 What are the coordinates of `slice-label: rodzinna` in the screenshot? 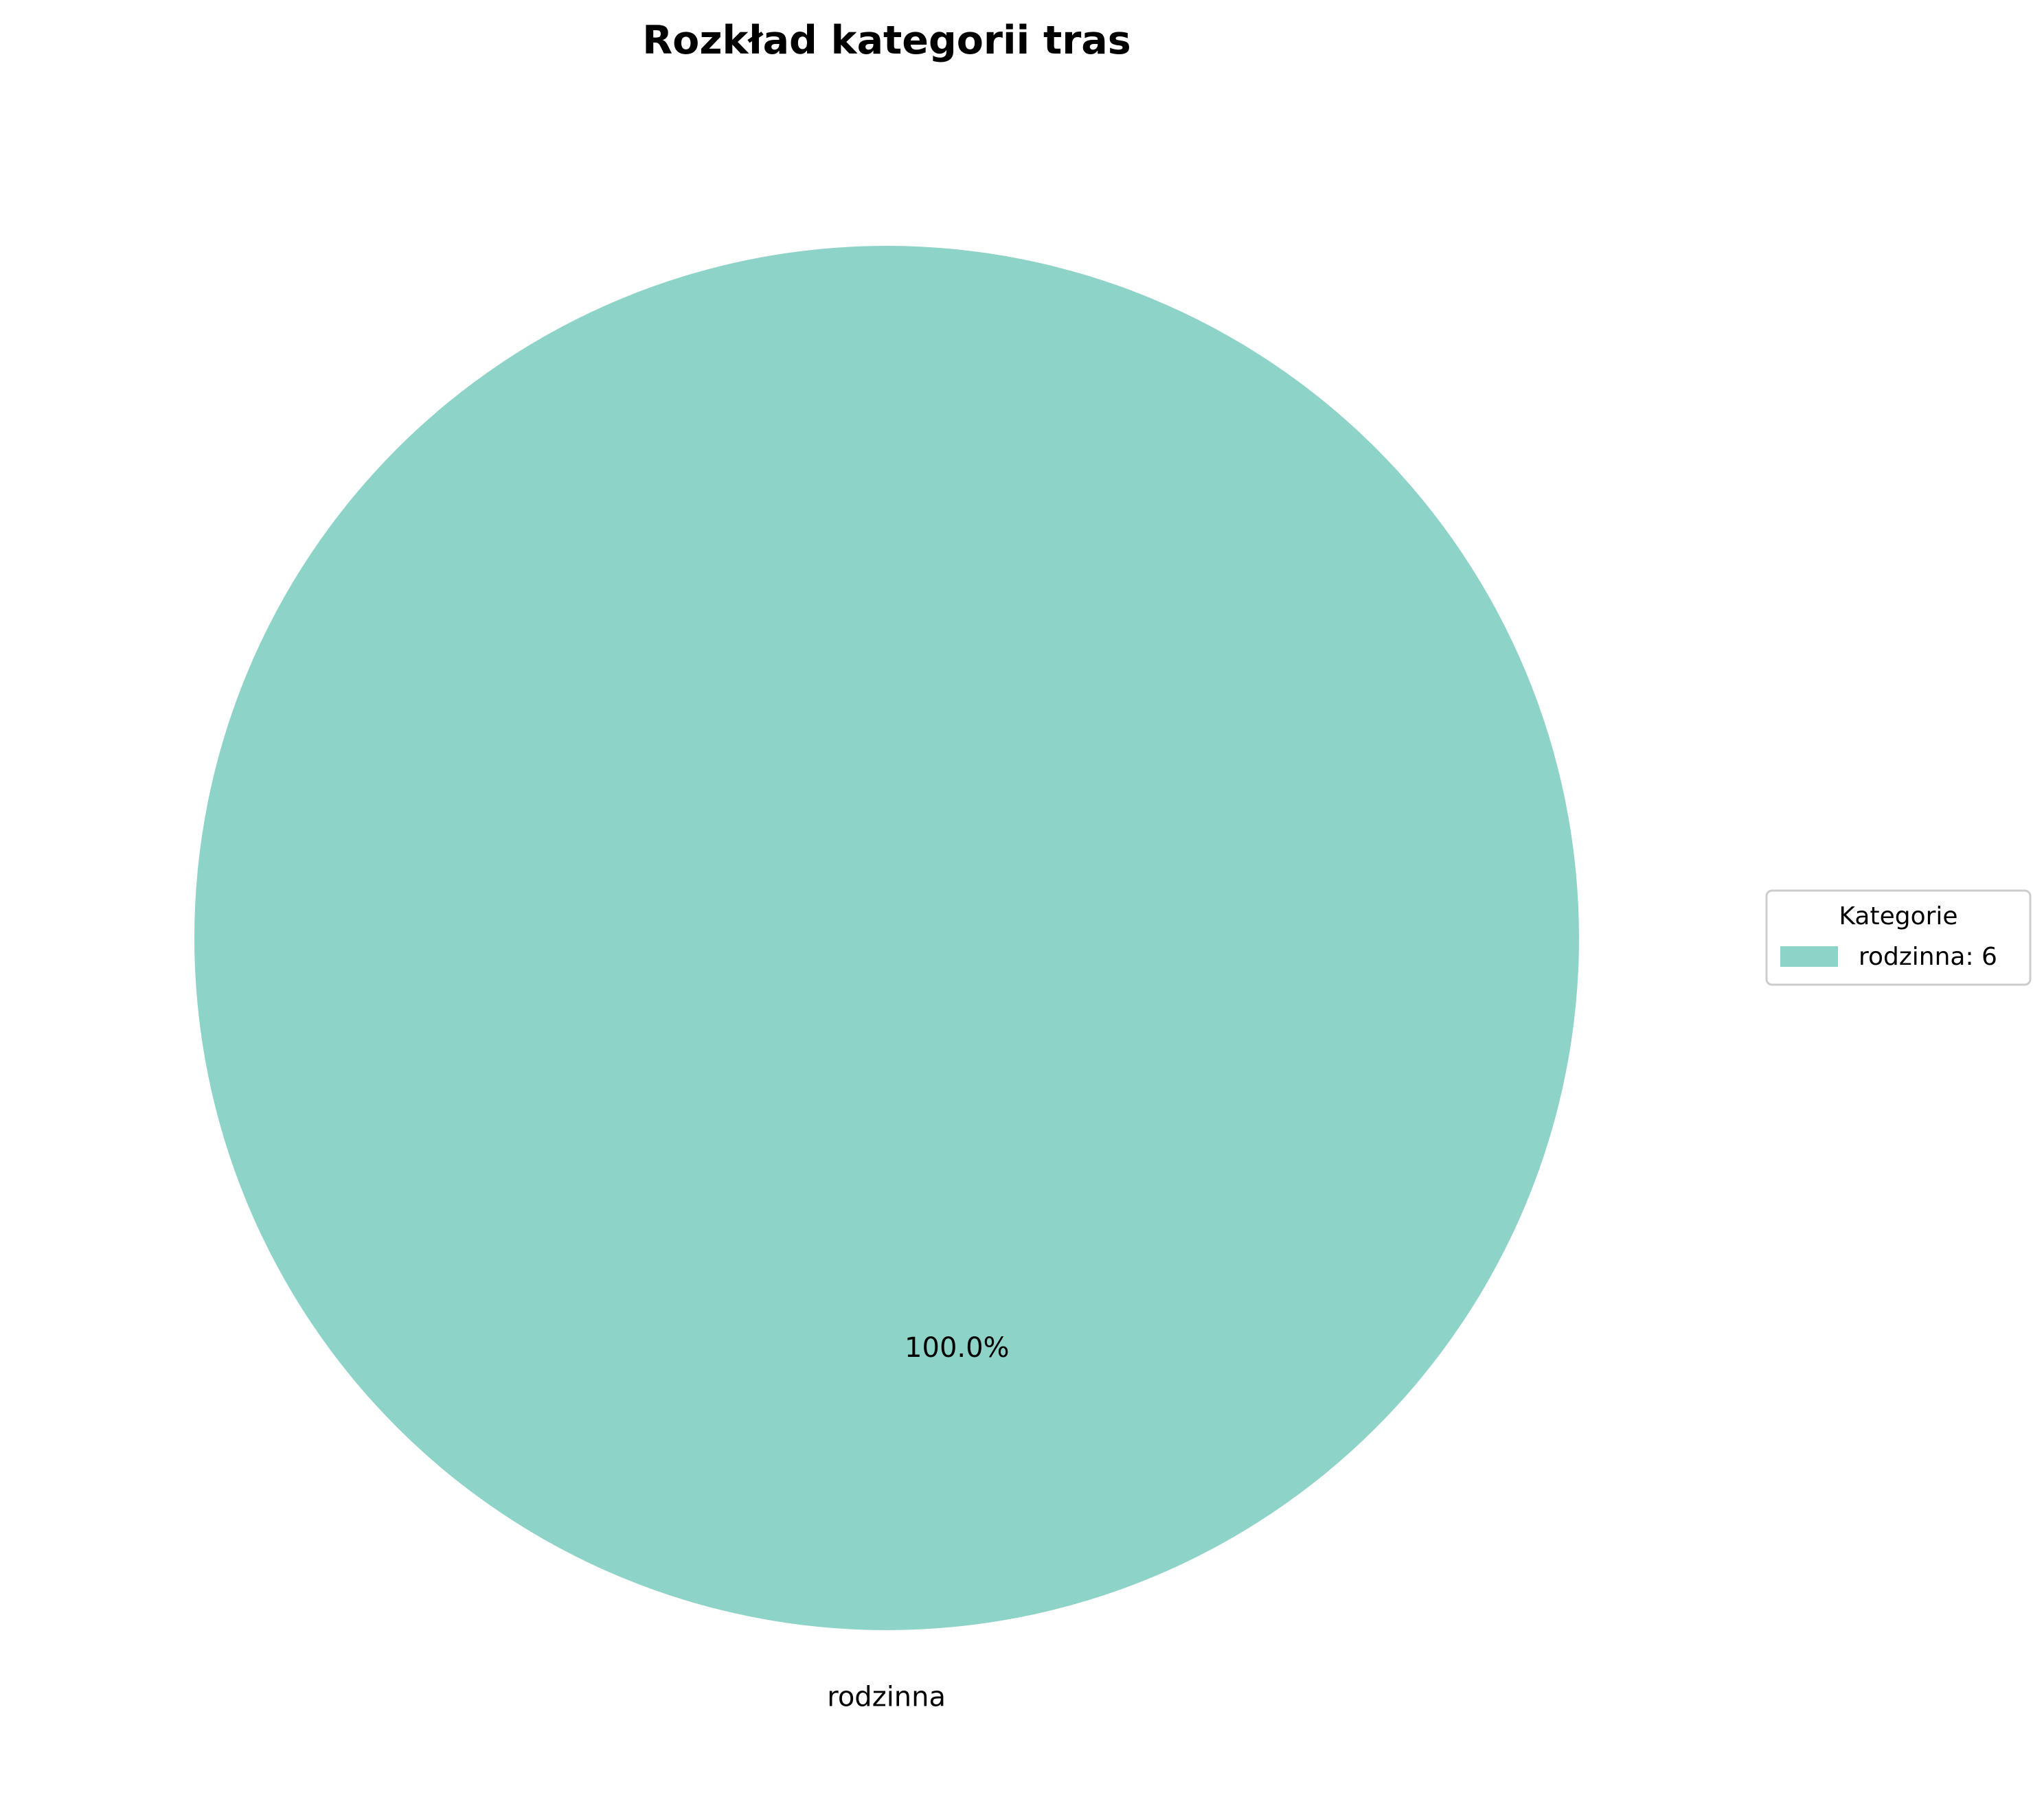 It's located at (886, 1697).